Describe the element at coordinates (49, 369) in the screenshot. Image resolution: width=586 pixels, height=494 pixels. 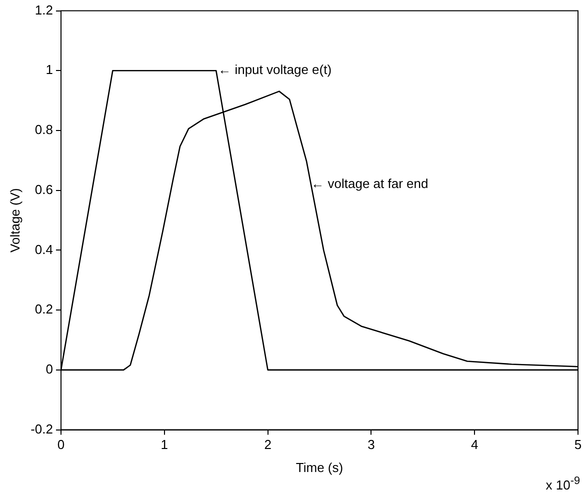
I see `y-tick-label: 0` at that location.